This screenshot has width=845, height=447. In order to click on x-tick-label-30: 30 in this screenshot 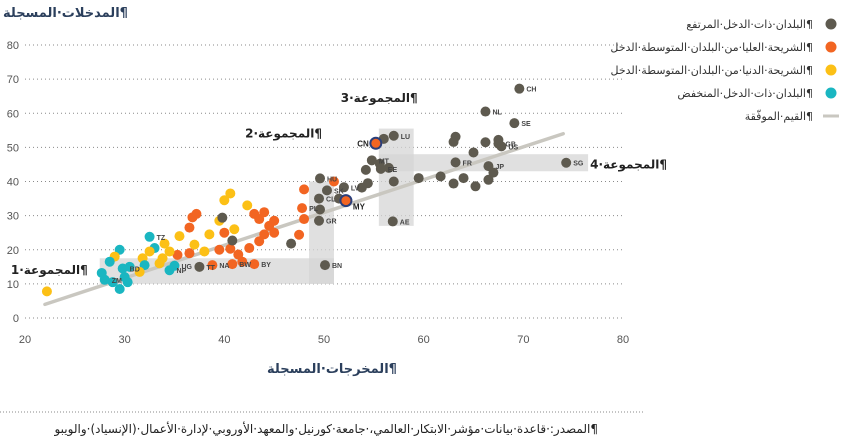, I will do `click(125, 340)`.